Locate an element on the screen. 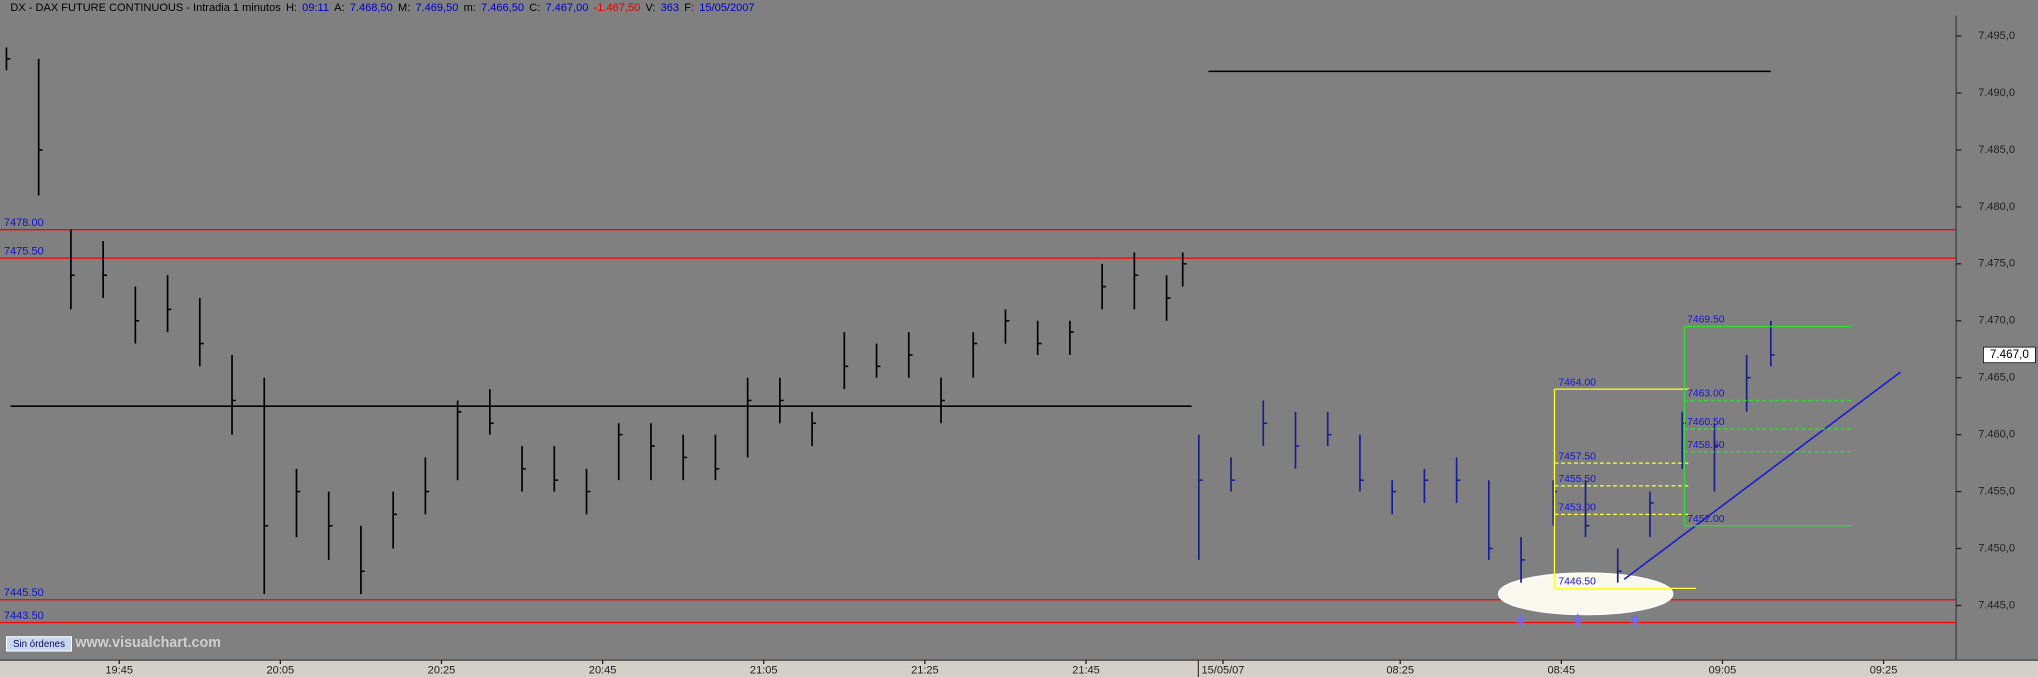 The width and height of the screenshot is (2038, 677). x-tick-label: 20:25 is located at coordinates (442, 670).